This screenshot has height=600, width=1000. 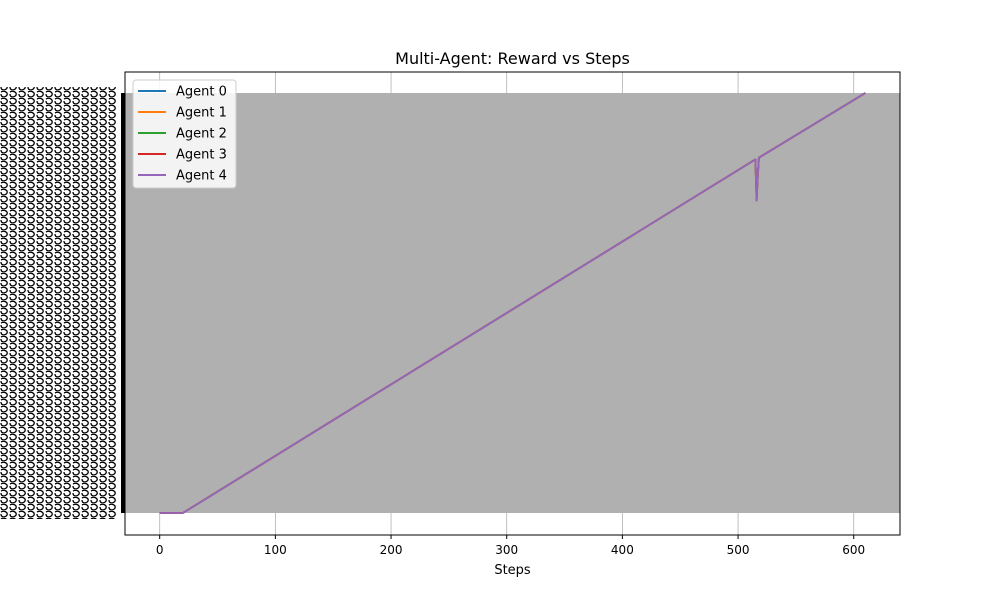 I want to click on legend-label: Agent 0, so click(x=201, y=92).